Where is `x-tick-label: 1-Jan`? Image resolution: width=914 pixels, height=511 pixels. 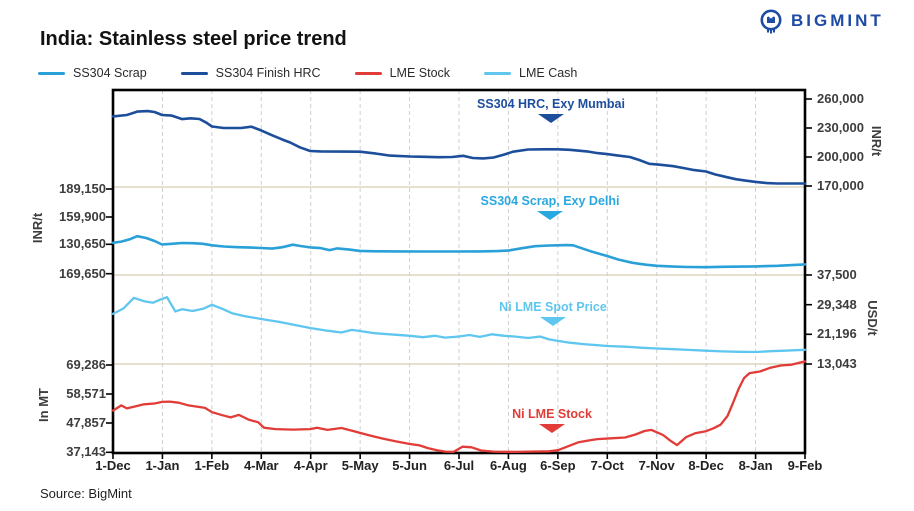
x-tick-label: 1-Jan is located at coordinates (162, 465).